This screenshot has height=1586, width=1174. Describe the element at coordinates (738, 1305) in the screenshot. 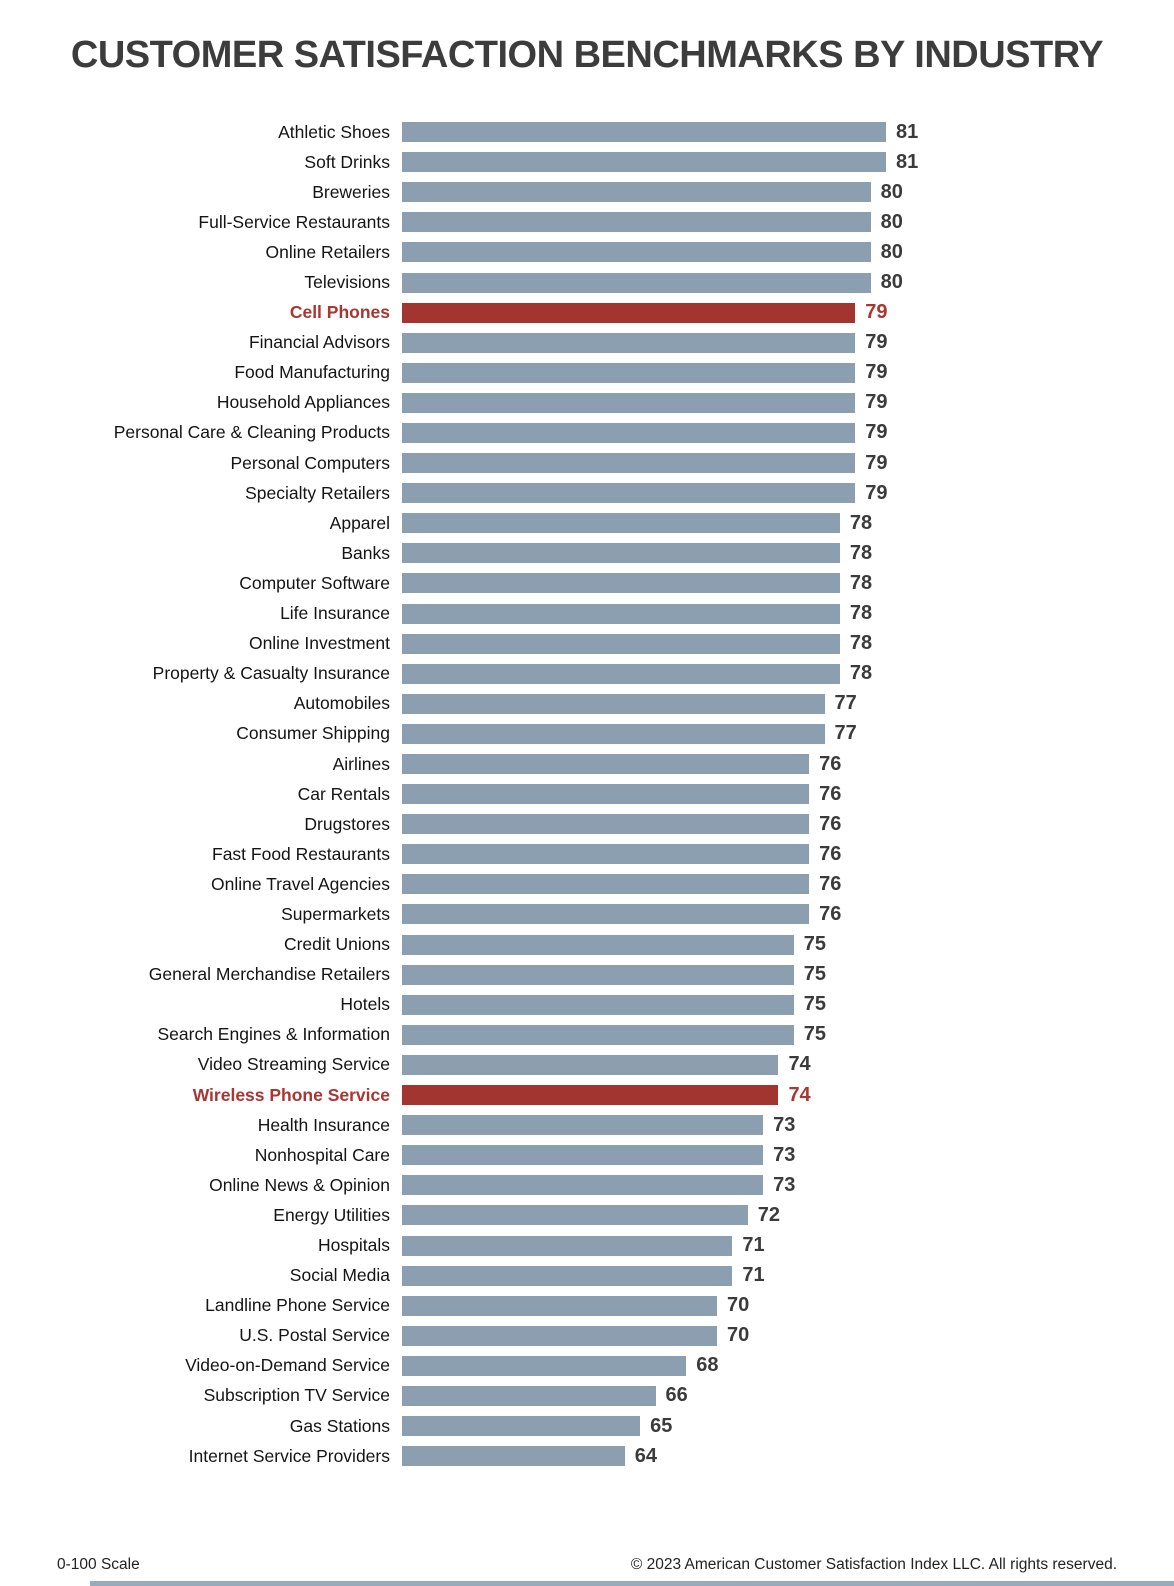

I see `value-label: 70` at that location.